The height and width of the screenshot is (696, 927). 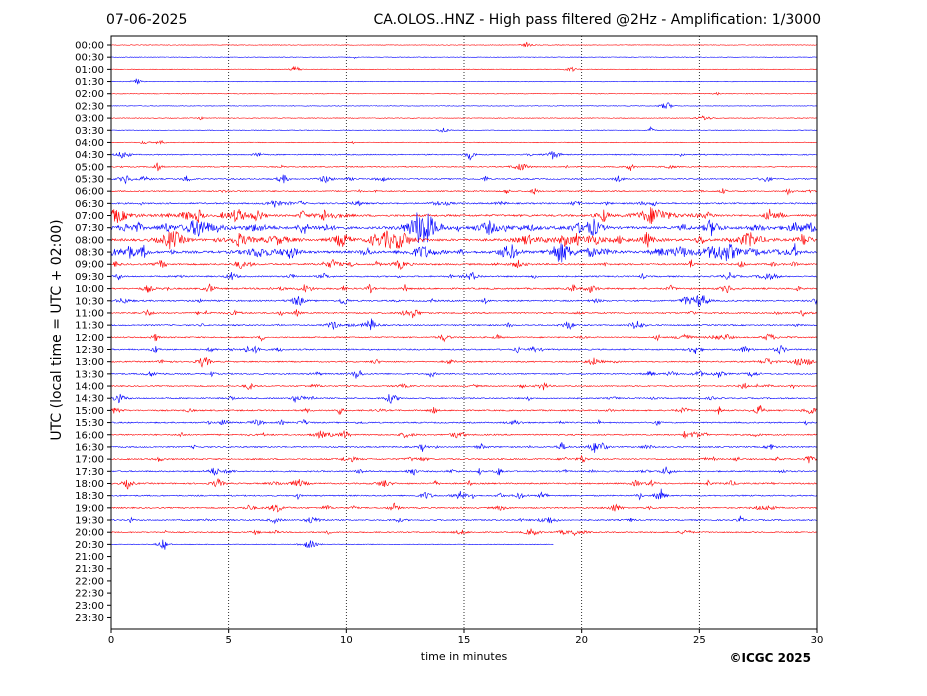 What do you see at coordinates (147, 20) in the screenshot?
I see `date-label: 07-06-2025` at bounding box center [147, 20].